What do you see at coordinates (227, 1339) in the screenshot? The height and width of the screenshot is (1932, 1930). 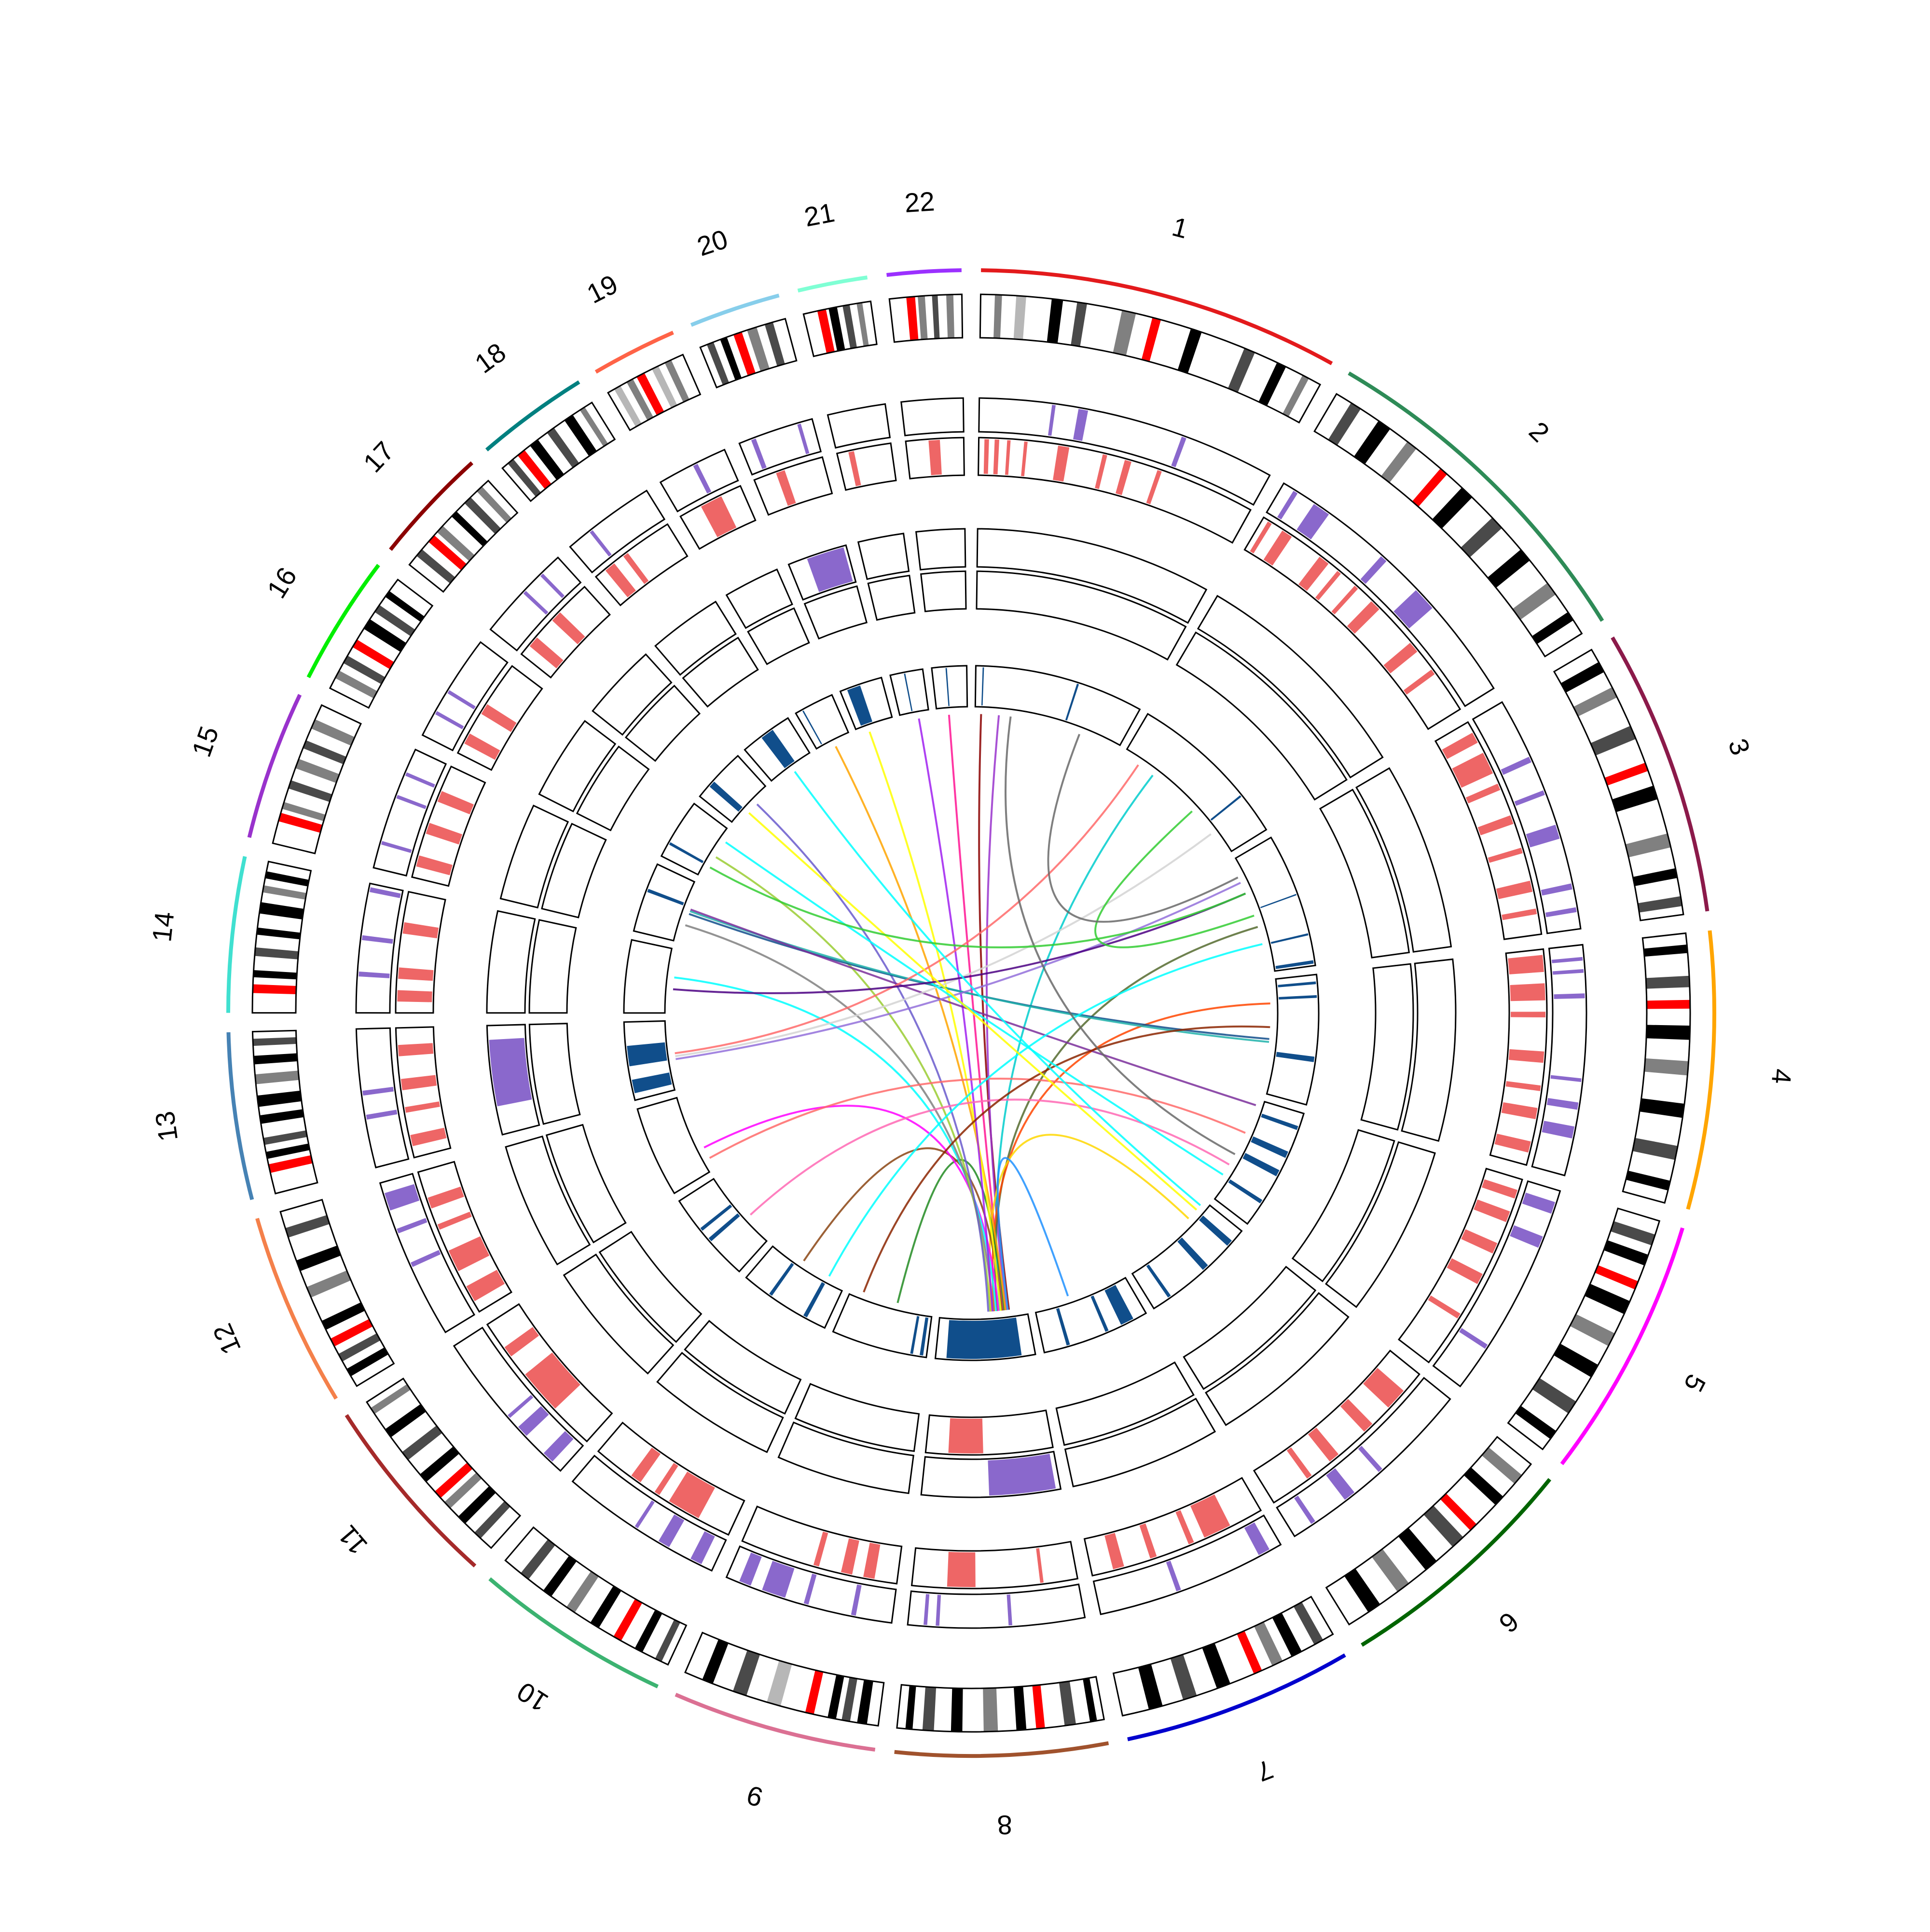 I see `chromosome-label: 12` at bounding box center [227, 1339].